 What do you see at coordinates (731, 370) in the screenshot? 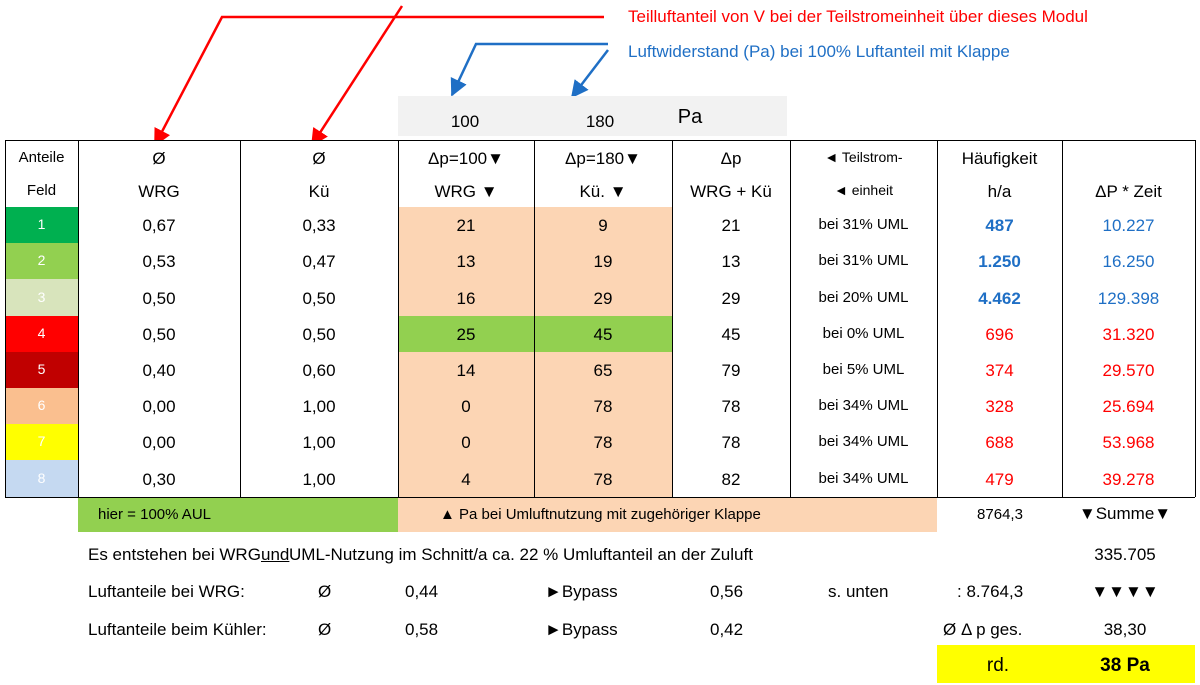
I see `cell-5: 79` at bounding box center [731, 370].